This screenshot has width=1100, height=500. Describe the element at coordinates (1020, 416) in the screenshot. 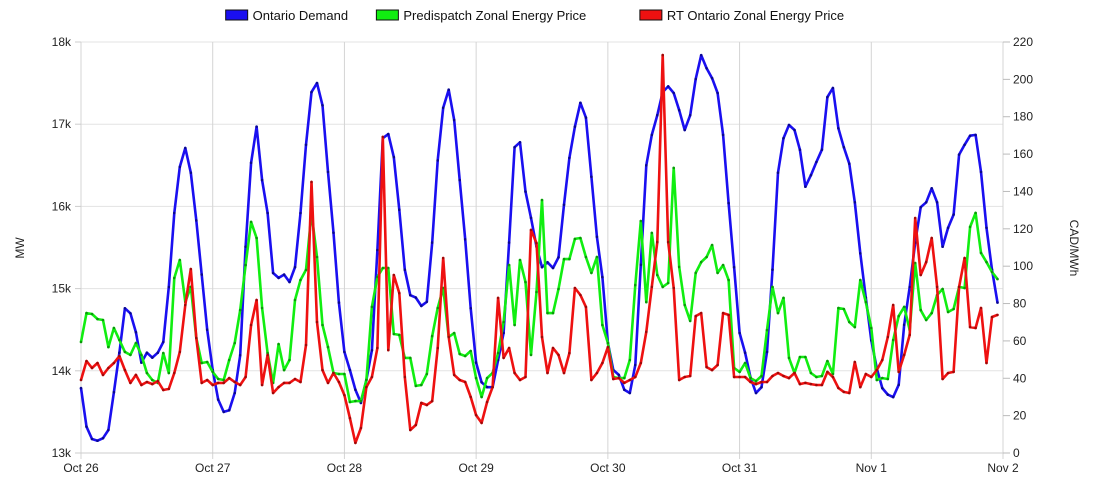

I see `right-tick-label: 20` at that location.